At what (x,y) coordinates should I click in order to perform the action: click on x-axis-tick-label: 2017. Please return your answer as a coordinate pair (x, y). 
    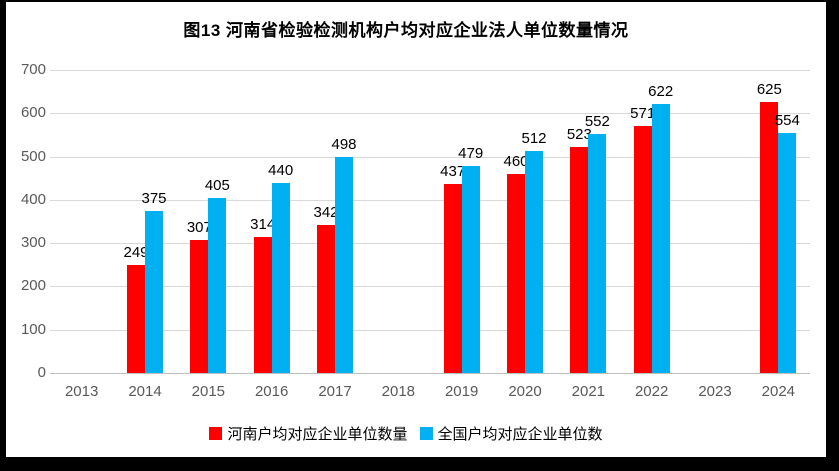
    Looking at the image, I should click on (335, 391).